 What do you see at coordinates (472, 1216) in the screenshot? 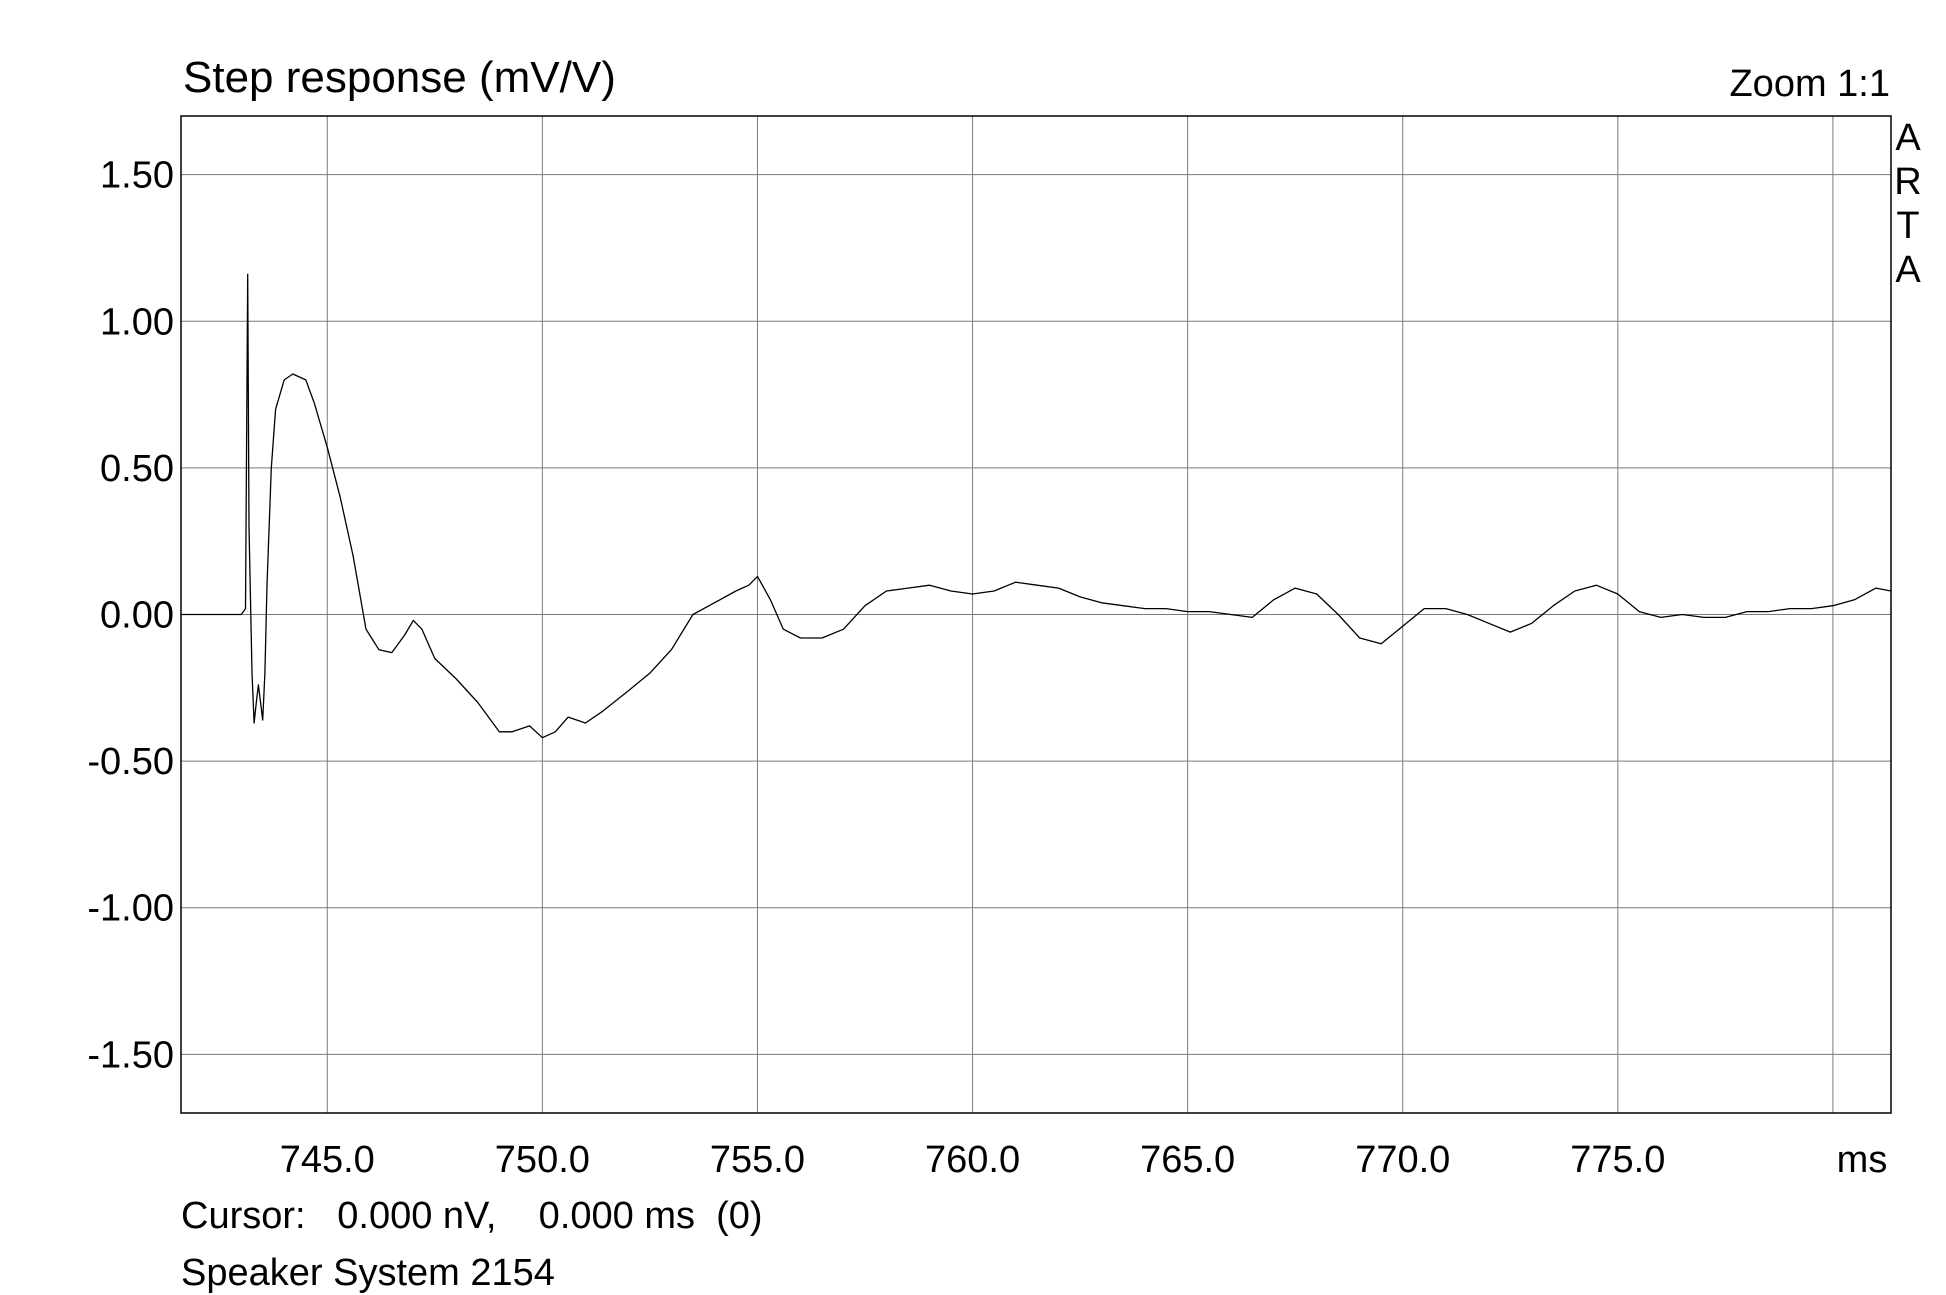
I see `cursor-readout: Cursor: 0.000 nV, 0.000 ms (0)` at bounding box center [472, 1216].